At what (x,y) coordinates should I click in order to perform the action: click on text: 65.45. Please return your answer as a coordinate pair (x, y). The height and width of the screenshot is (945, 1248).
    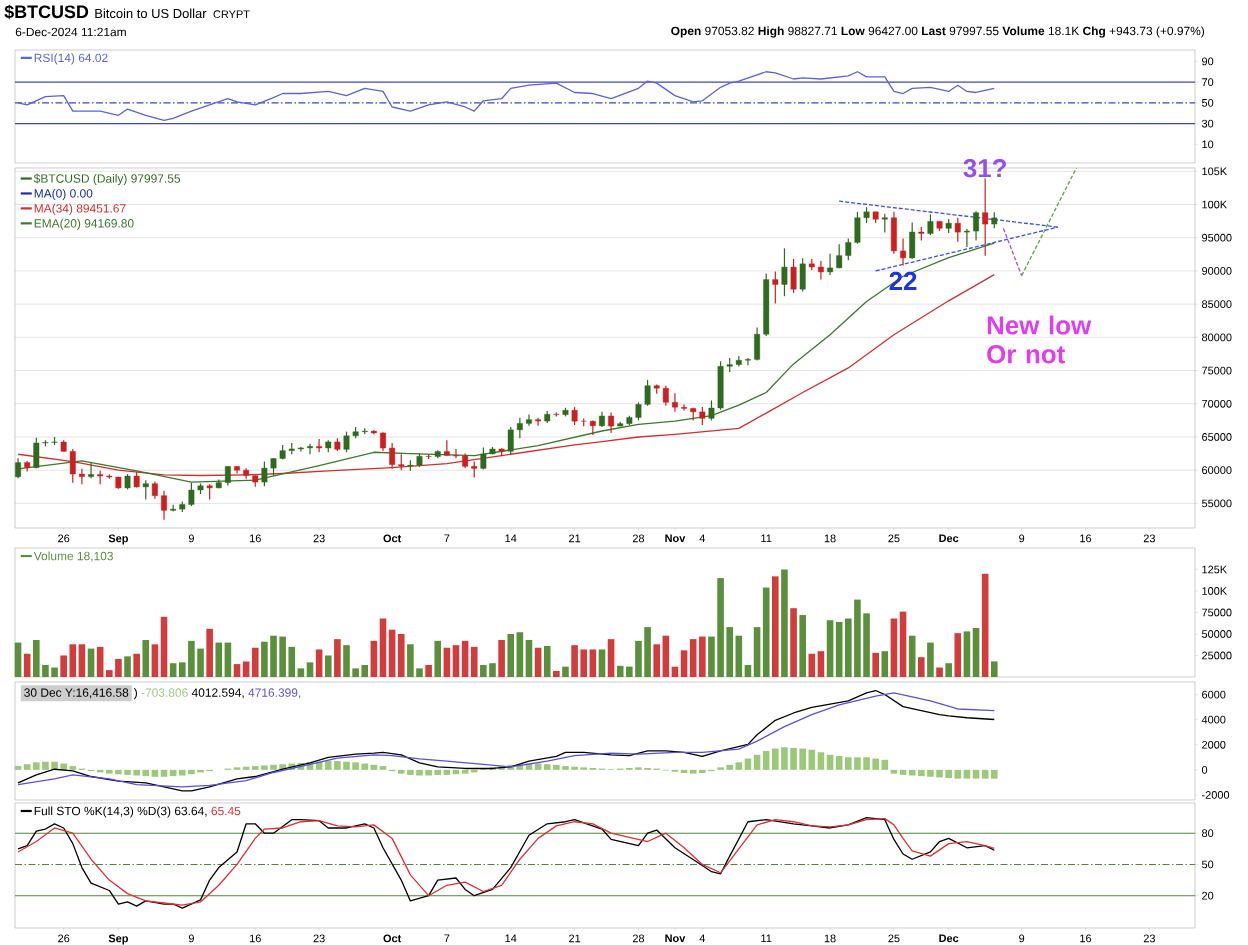
    Looking at the image, I should click on (226, 811).